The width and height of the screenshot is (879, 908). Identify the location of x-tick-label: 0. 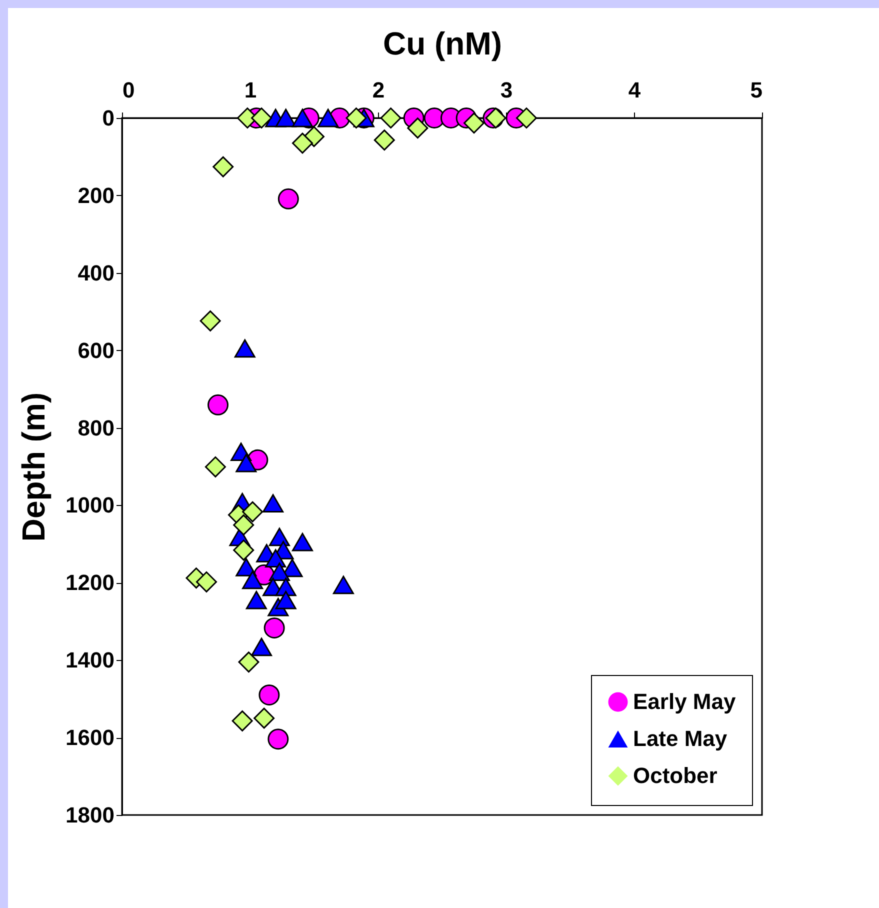
(128, 90).